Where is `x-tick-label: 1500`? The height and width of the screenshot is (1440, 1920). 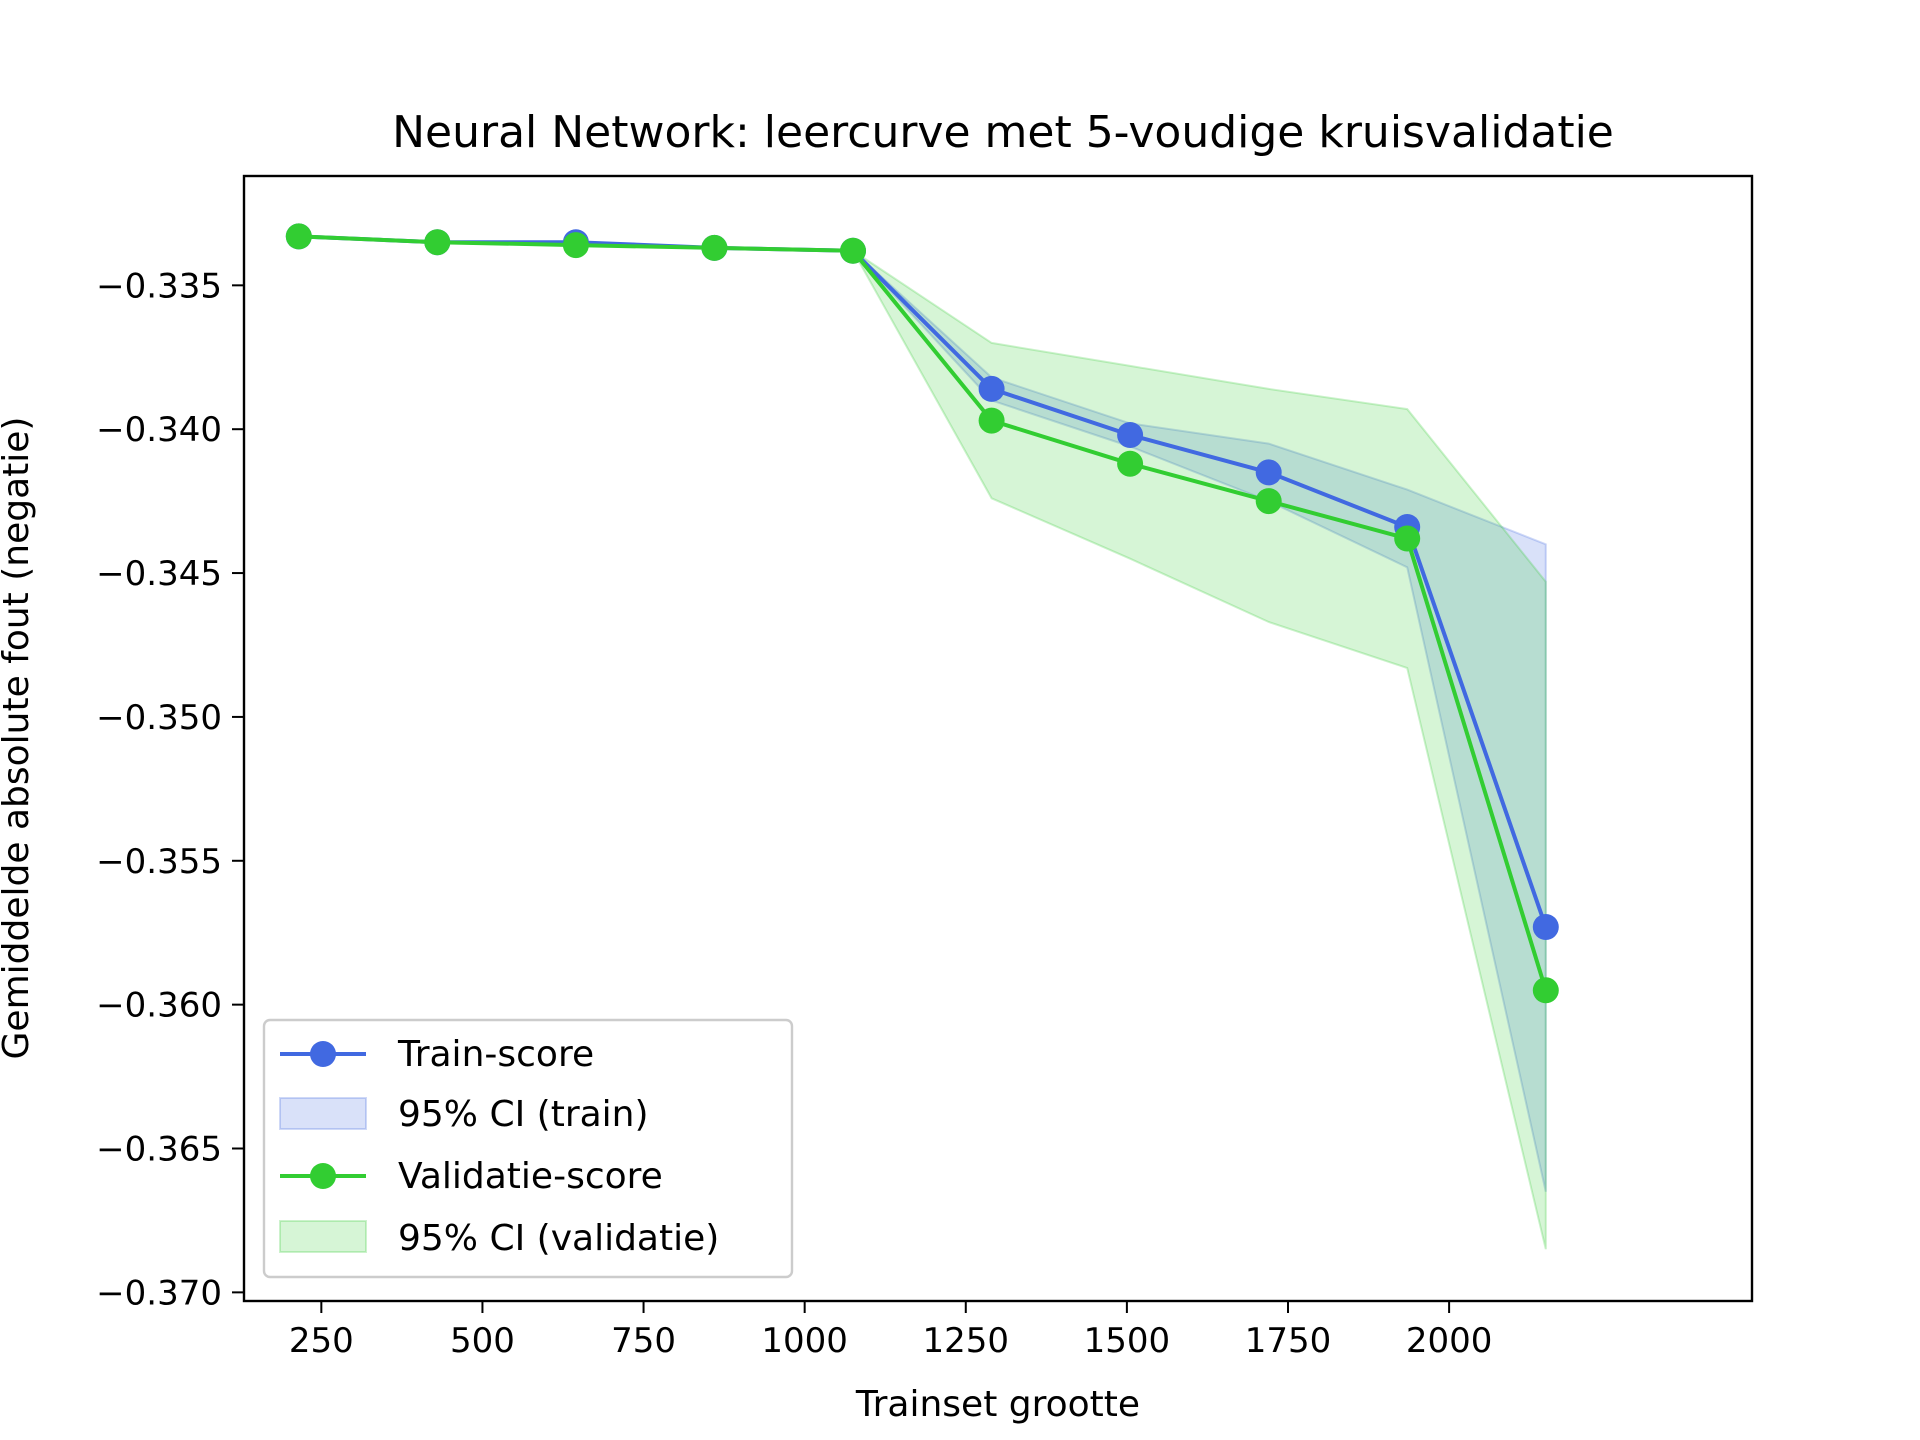 x-tick-label: 1500 is located at coordinates (1127, 1341).